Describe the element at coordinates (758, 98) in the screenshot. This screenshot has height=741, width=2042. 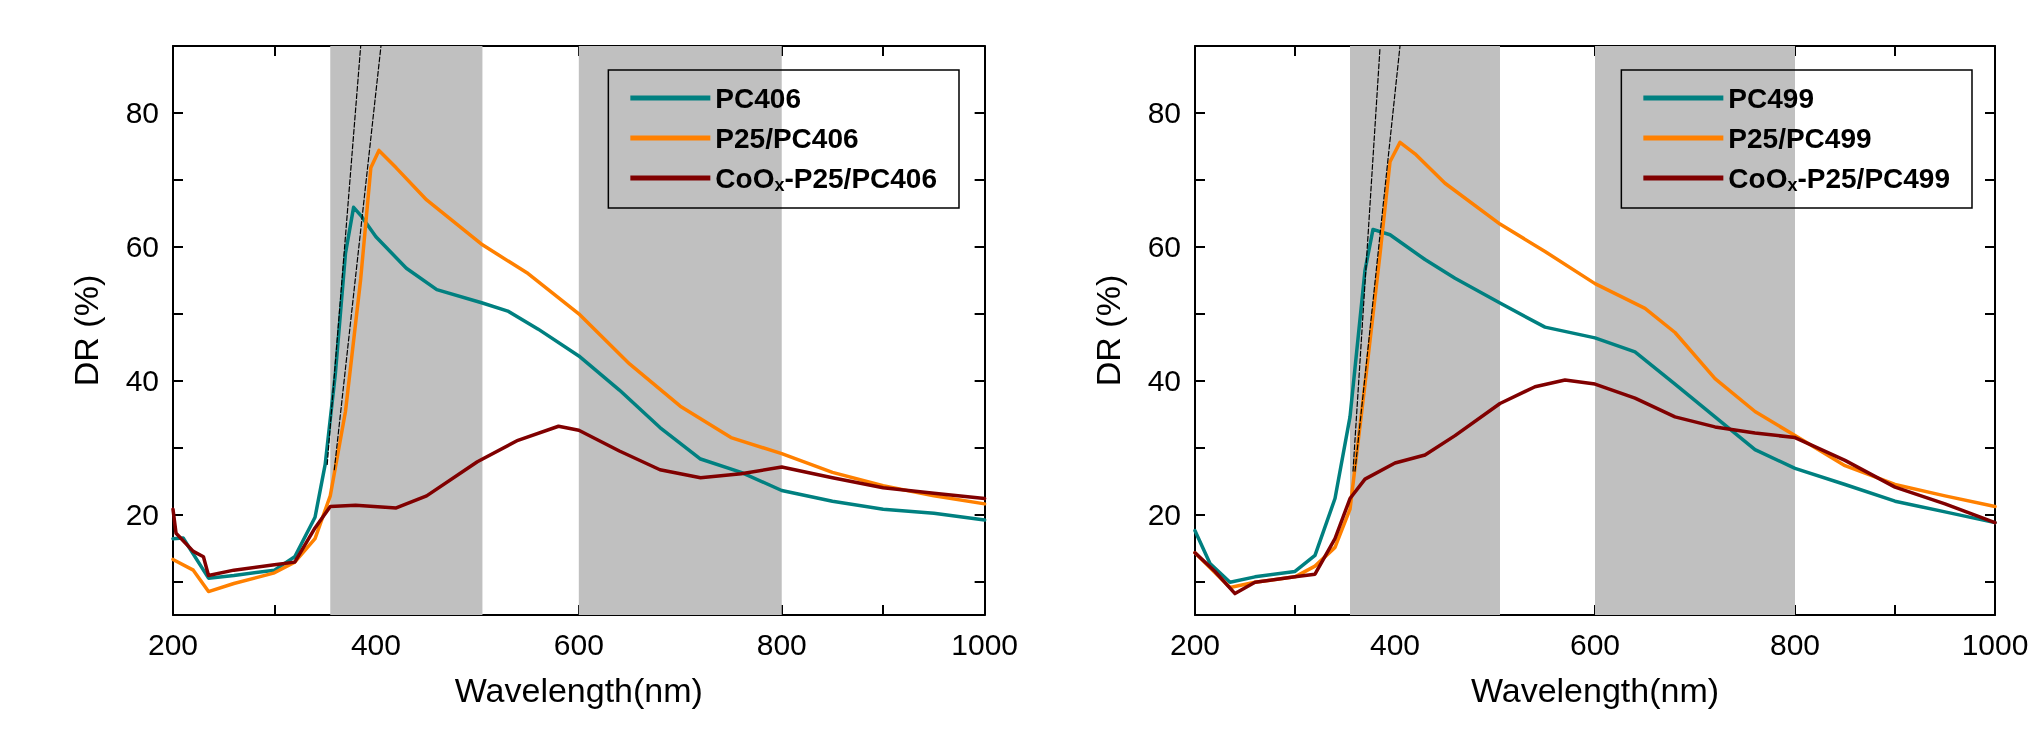
I see `legend-label: PC406` at that location.